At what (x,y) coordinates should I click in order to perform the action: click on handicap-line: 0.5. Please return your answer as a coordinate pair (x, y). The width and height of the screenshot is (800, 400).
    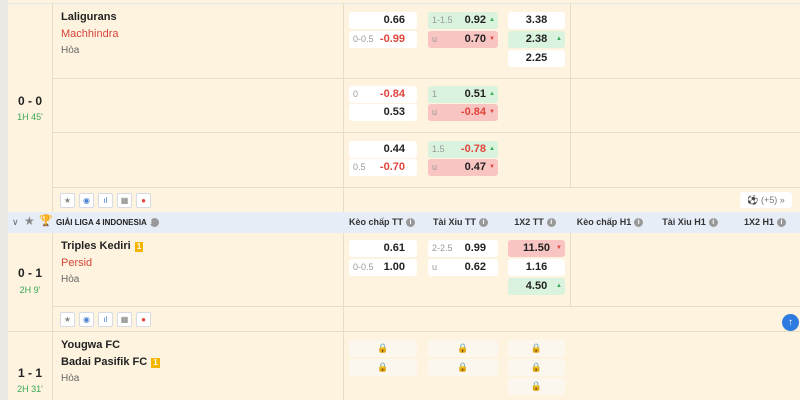
    Looking at the image, I should click on (359, 167).